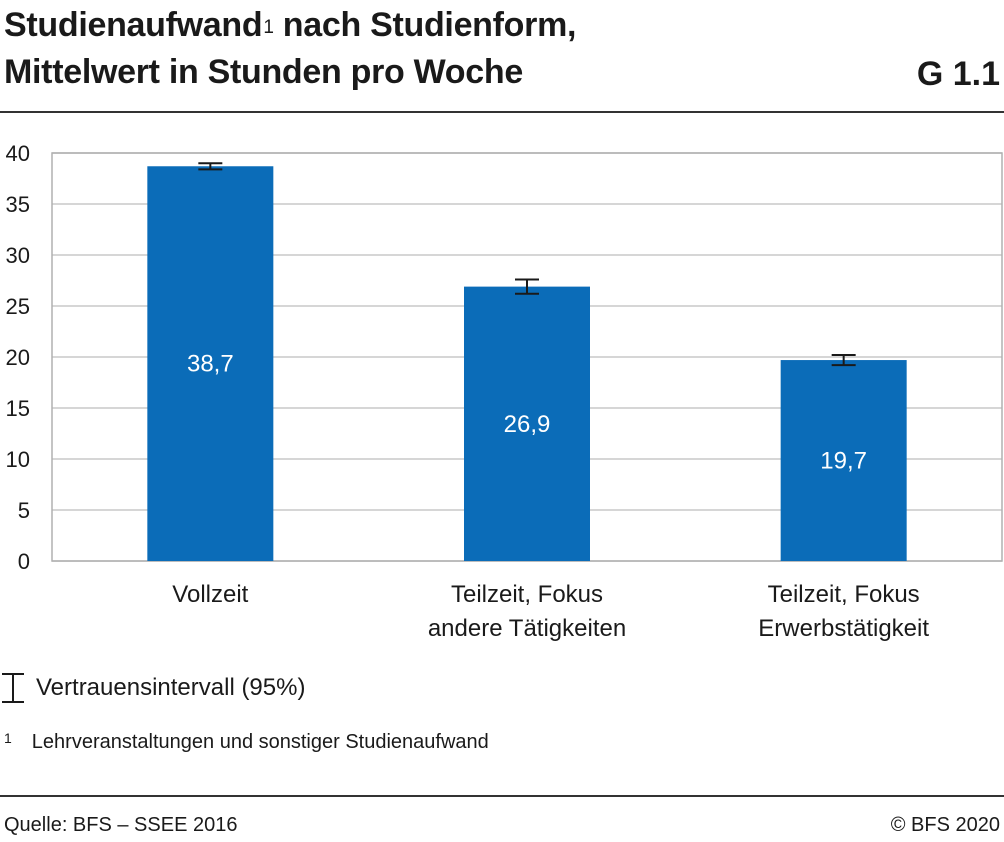 The width and height of the screenshot is (1004, 842). I want to click on error-bar-icon, so click(13, 688).